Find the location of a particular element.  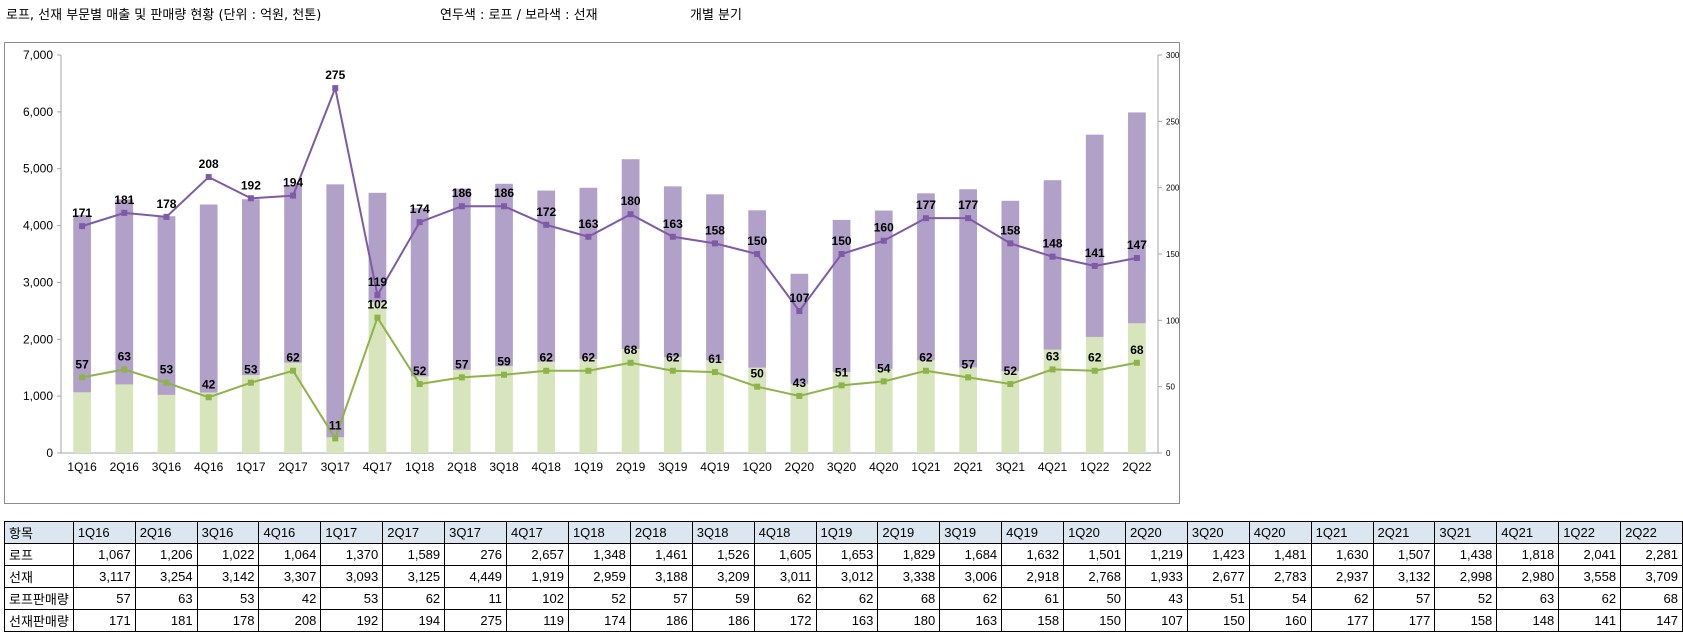

wire-volume-data-label: 147 is located at coordinates (1137, 245).